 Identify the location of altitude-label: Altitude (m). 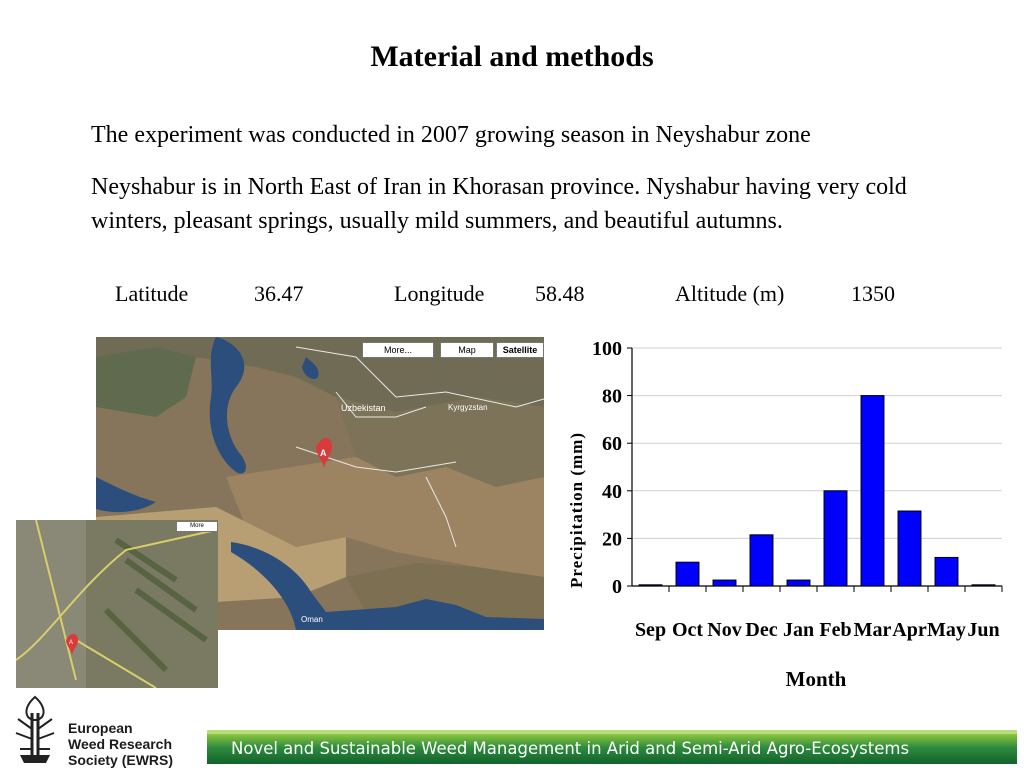
(730, 293).